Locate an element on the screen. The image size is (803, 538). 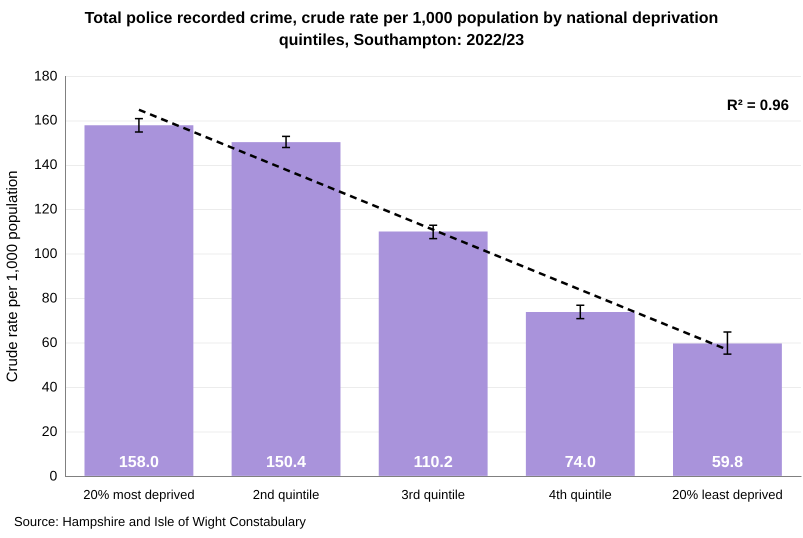
y-tick-label: 100 is located at coordinates (46, 253).